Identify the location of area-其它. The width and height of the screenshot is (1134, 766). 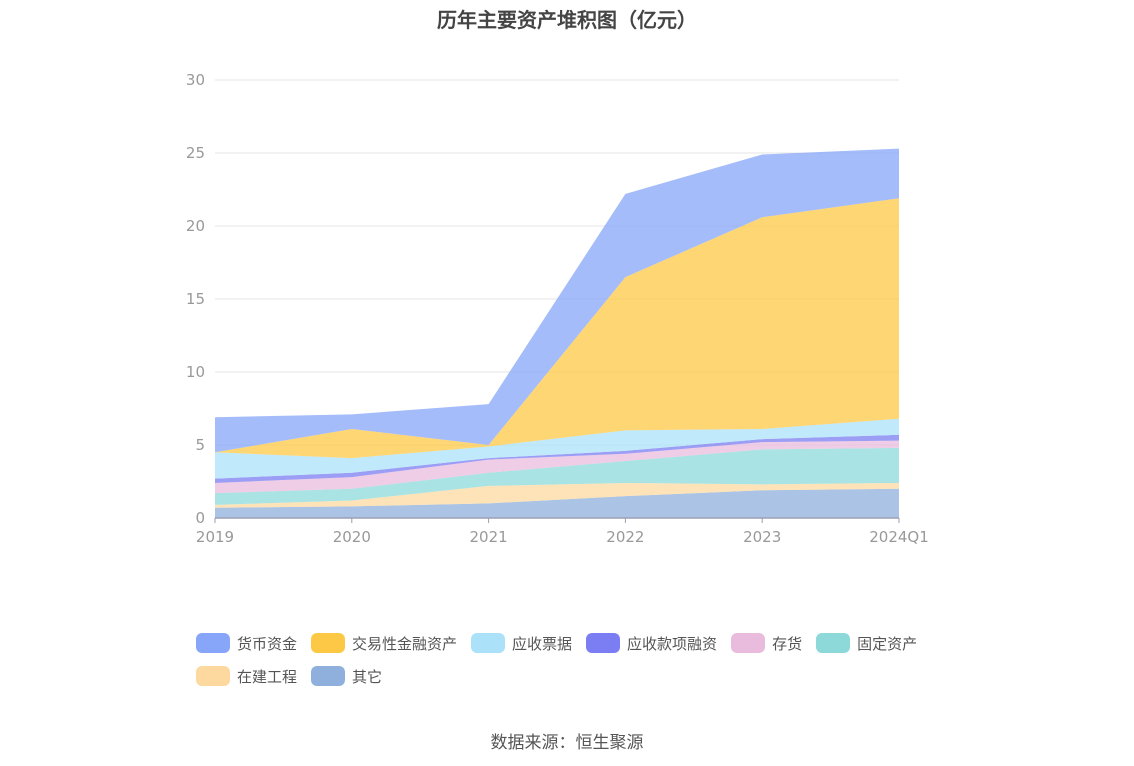
(557, 503).